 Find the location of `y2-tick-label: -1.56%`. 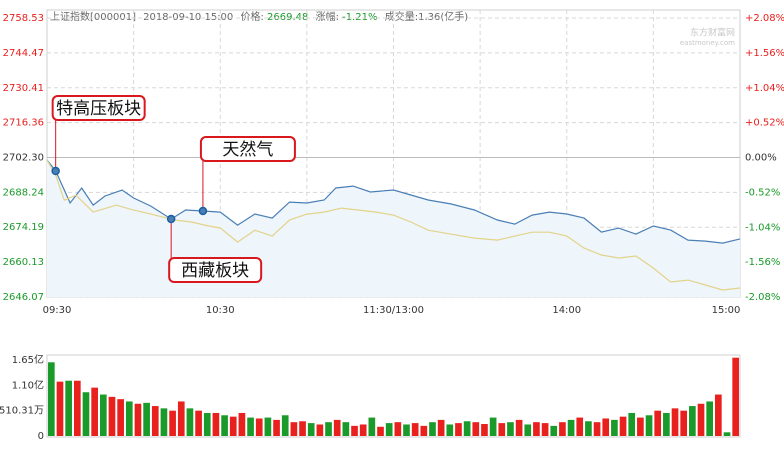

y2-tick-label: -1.56% is located at coordinates (762, 262).